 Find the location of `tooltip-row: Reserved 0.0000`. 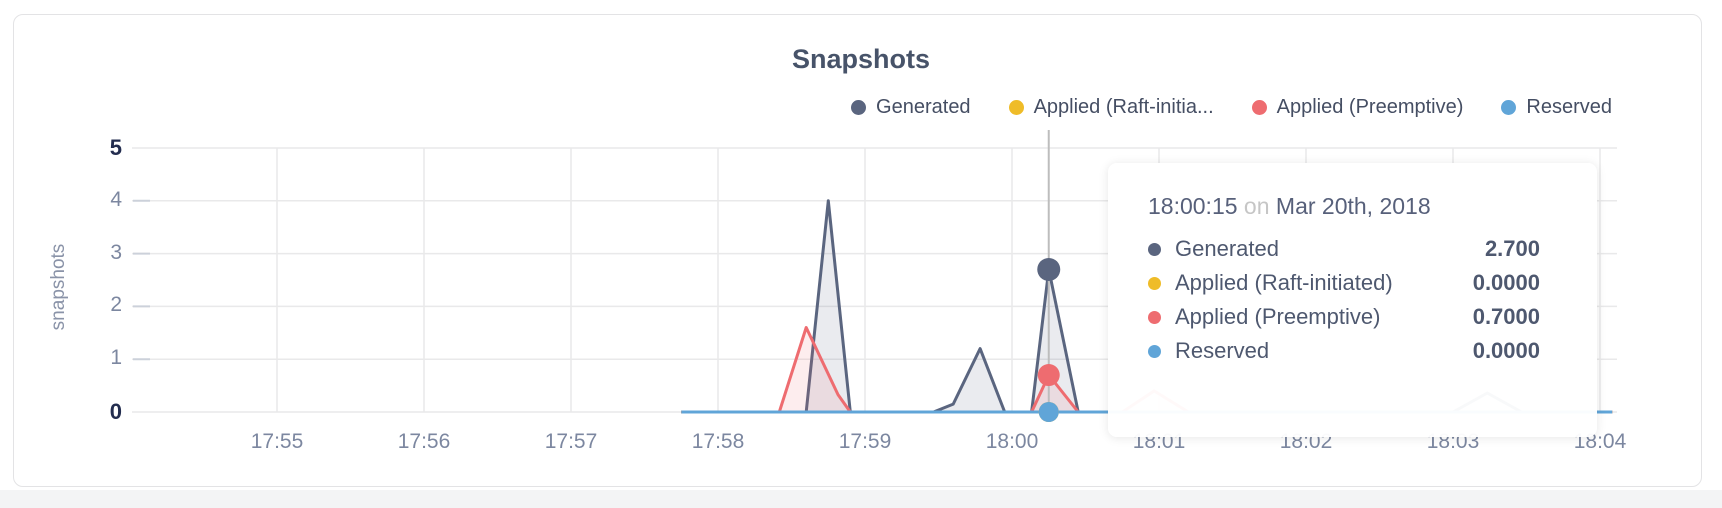

tooltip-row: Reserved 0.0000 is located at coordinates (1344, 351).